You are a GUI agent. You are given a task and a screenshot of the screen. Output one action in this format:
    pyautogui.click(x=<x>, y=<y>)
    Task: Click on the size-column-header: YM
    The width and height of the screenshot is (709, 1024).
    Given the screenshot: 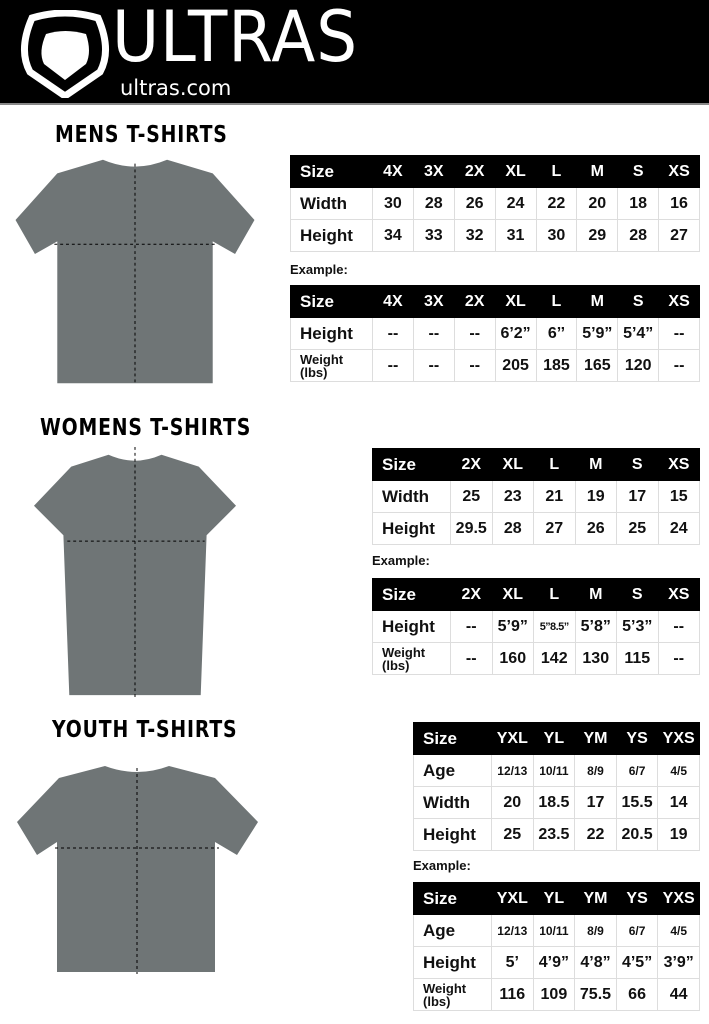 What is the action you would take?
    pyautogui.click(x=595, y=738)
    